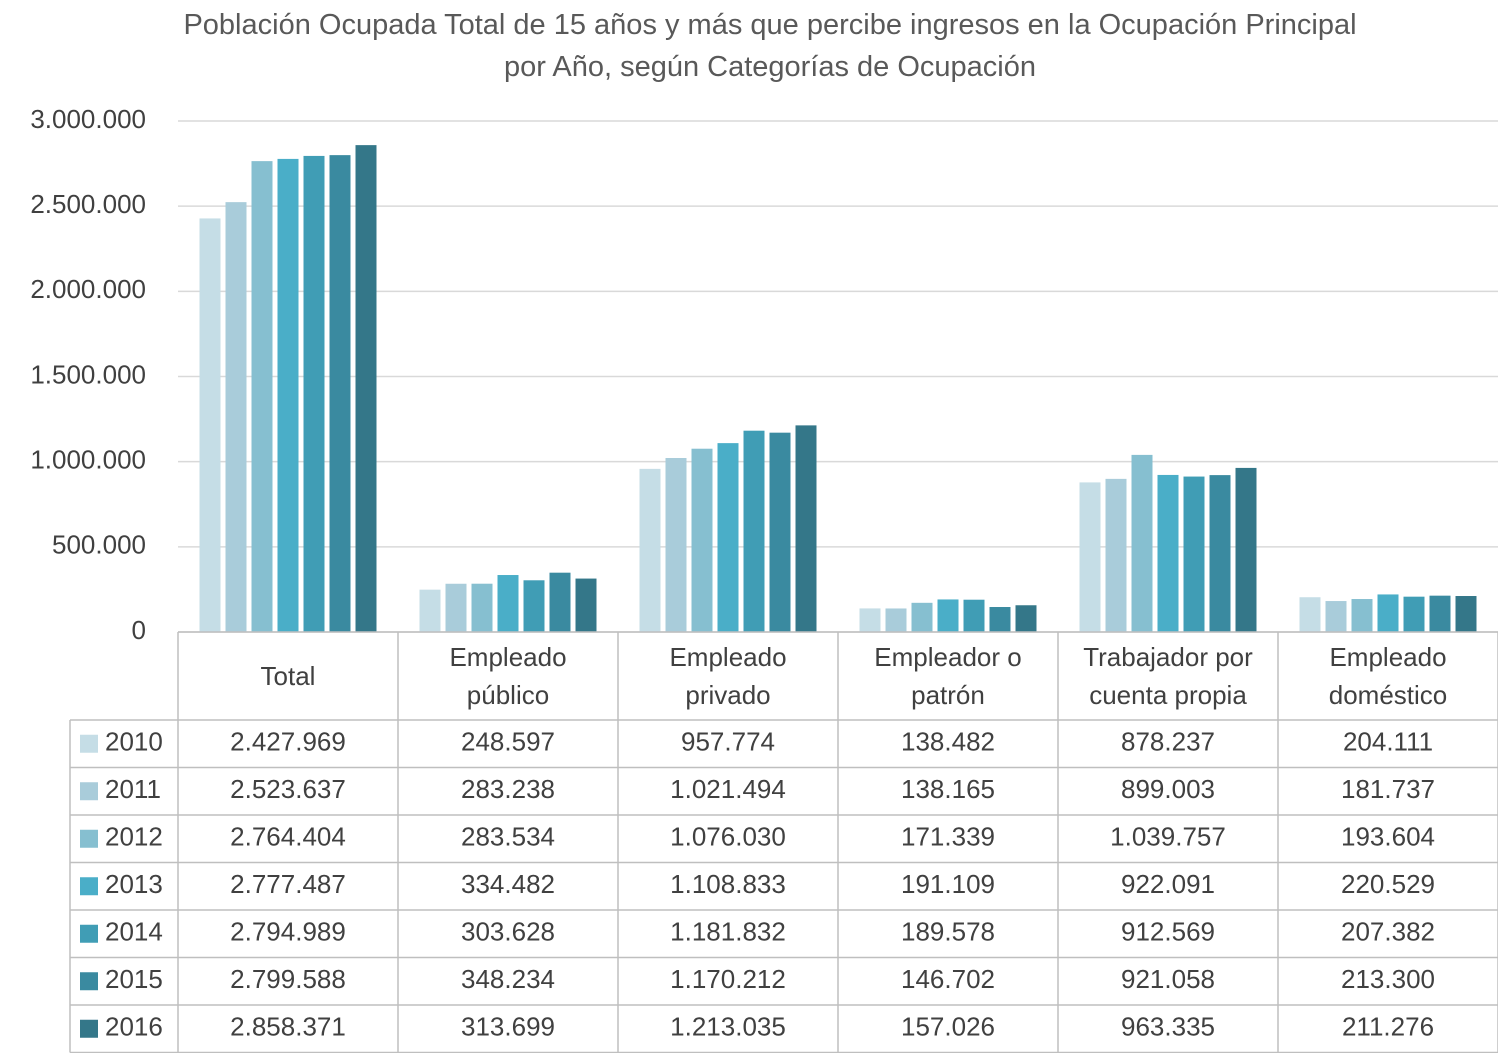 This screenshot has height=1053, width=1498. I want to click on table-cell: 2.858.371, so click(288, 1027).